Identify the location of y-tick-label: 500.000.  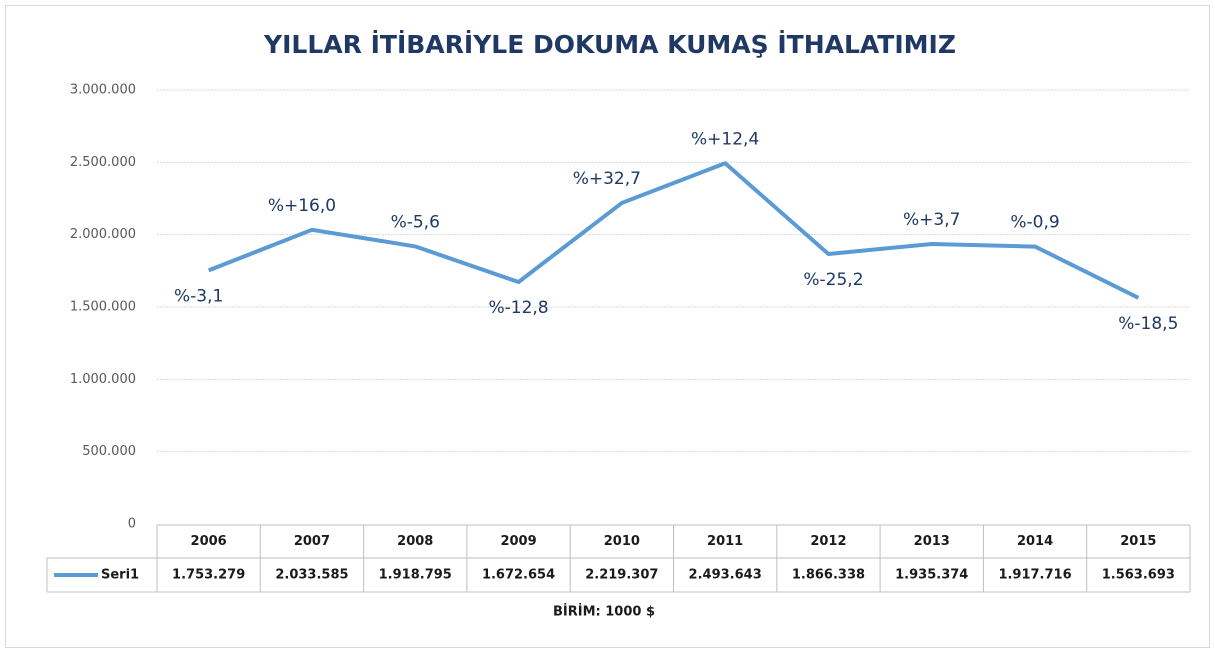
(109, 451).